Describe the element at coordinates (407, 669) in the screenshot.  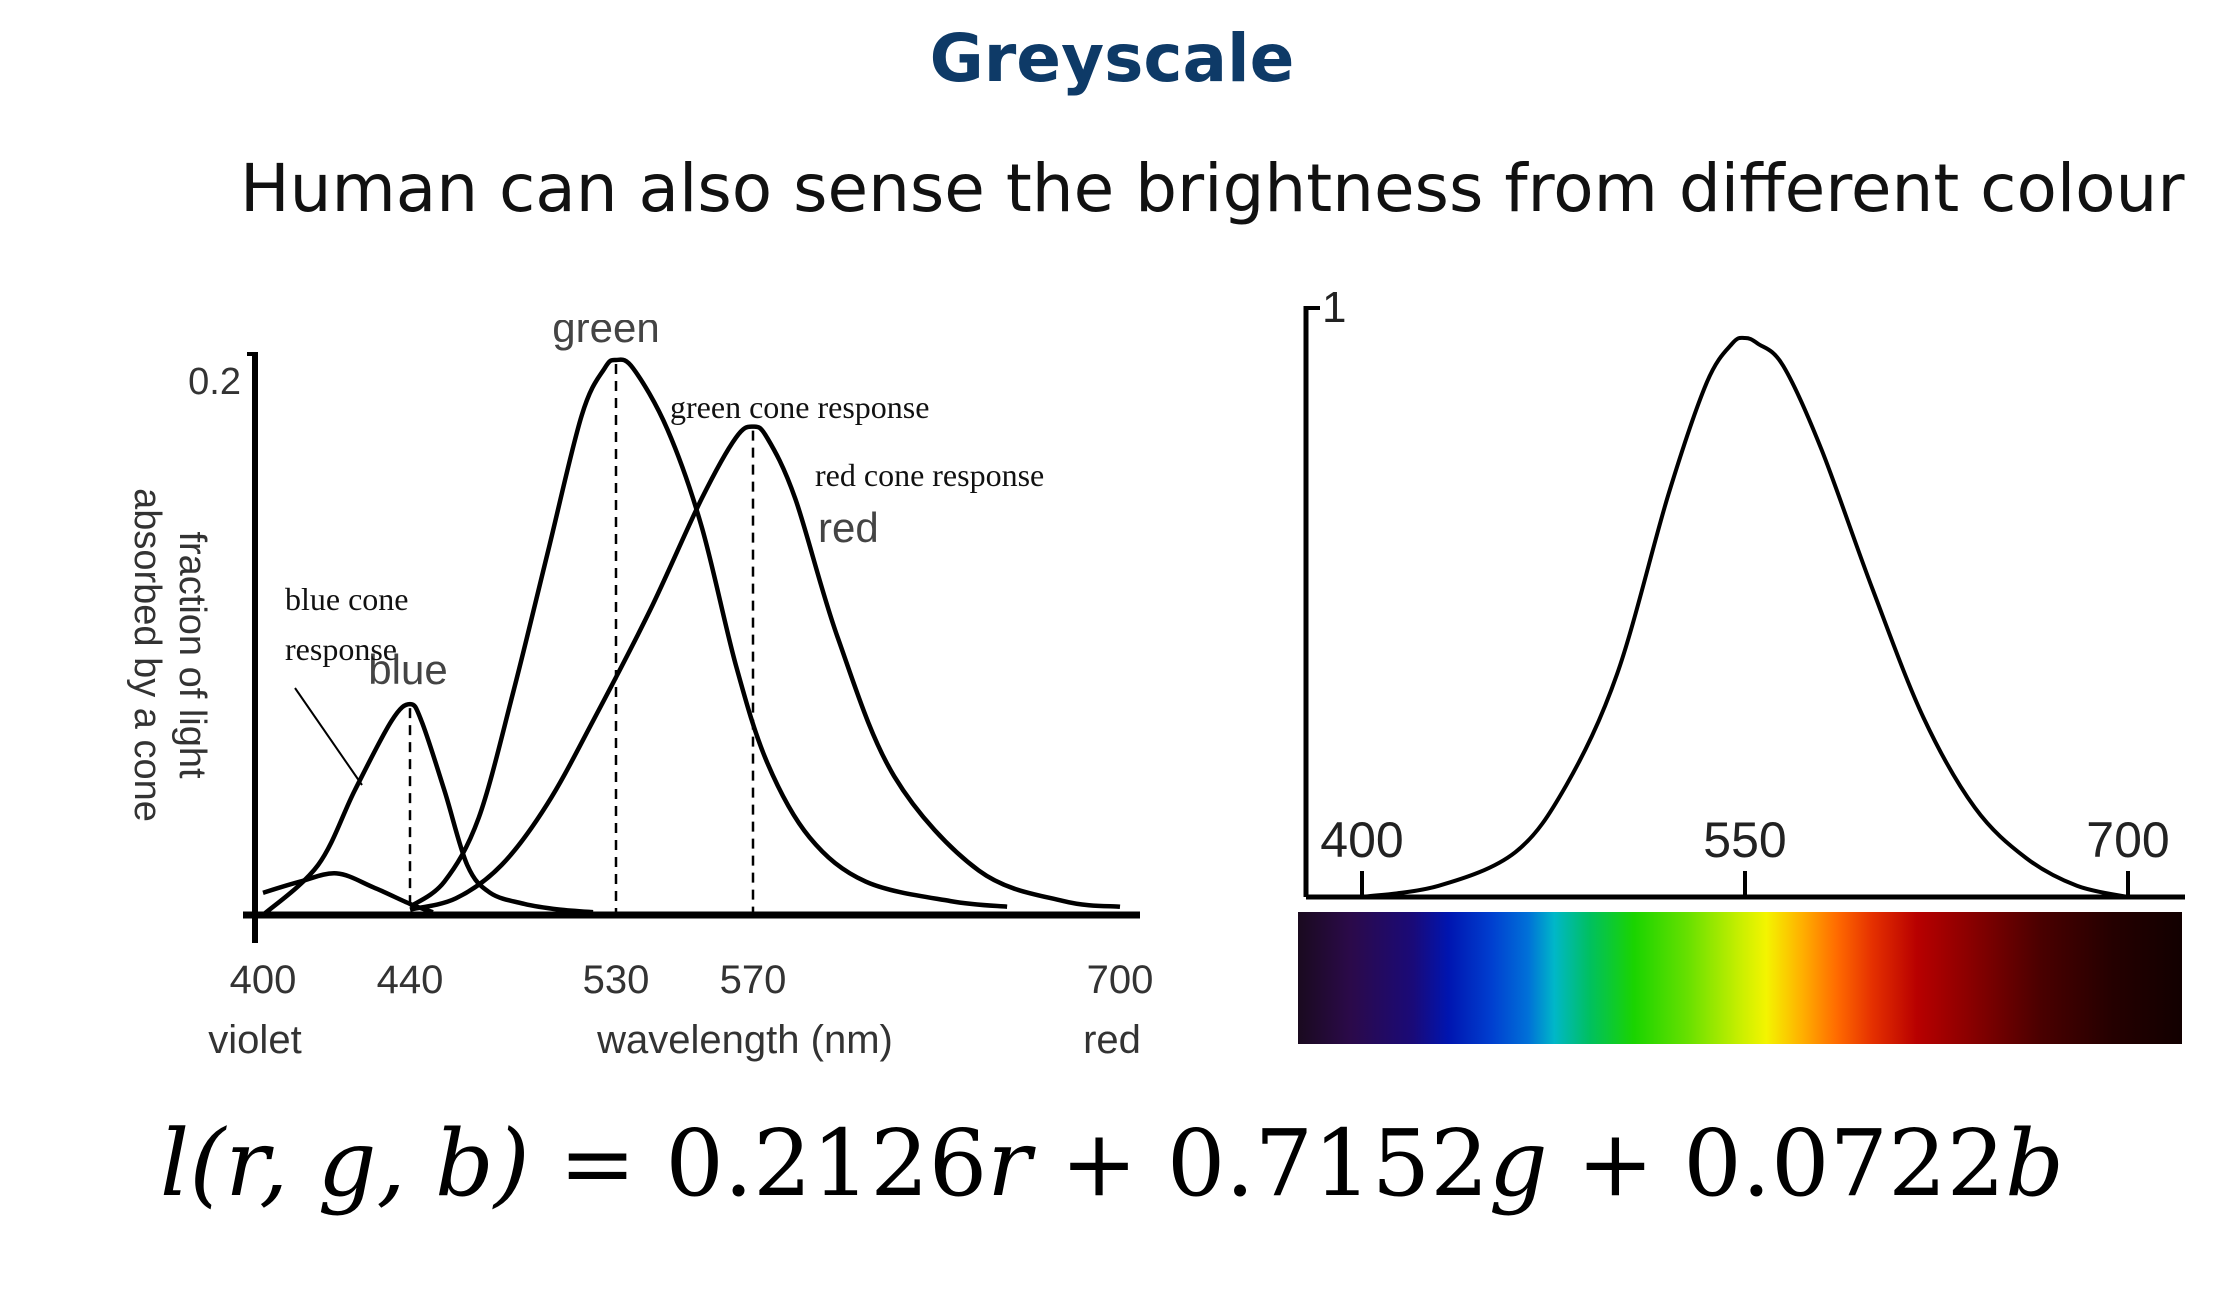
I see `series-label-blue: blue` at that location.